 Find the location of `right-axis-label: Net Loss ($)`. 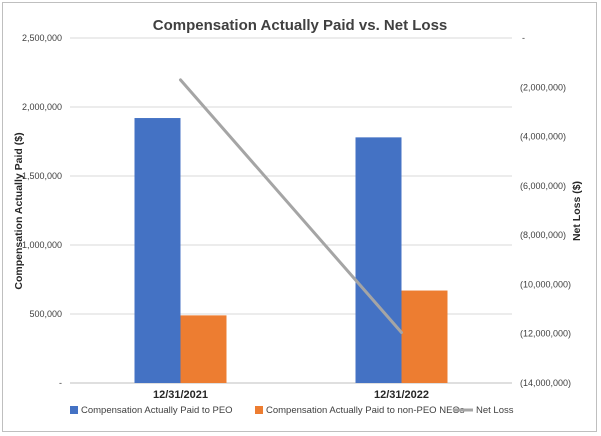

right-axis-label: Net Loss ($) is located at coordinates (577, 211).